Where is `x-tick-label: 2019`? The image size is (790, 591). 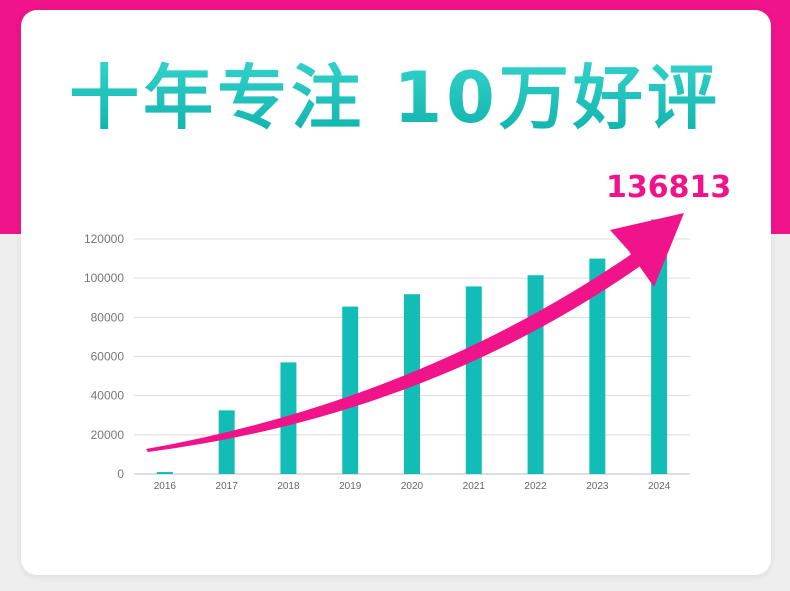
x-tick-label: 2019 is located at coordinates (350, 486).